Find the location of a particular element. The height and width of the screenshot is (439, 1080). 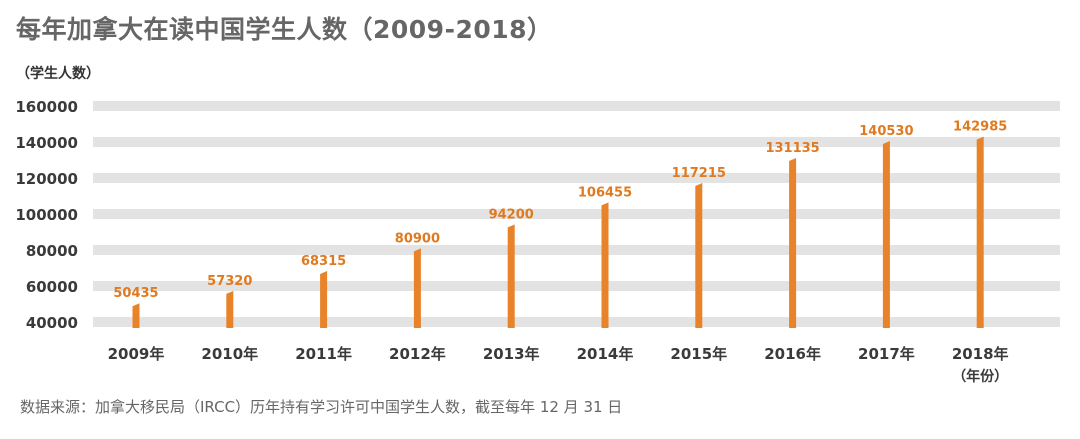

x-axis-unit-label: （年份） is located at coordinates (980, 376).